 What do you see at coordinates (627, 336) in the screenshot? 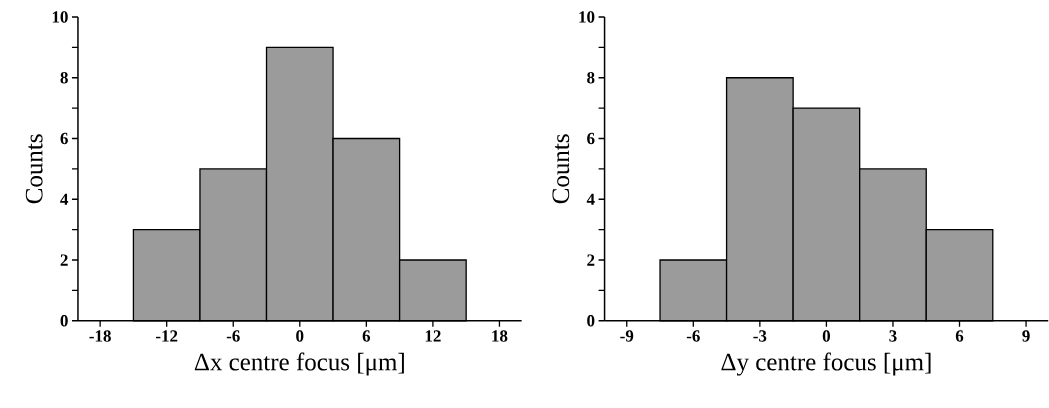
I see `x-tick-label: -9` at bounding box center [627, 336].